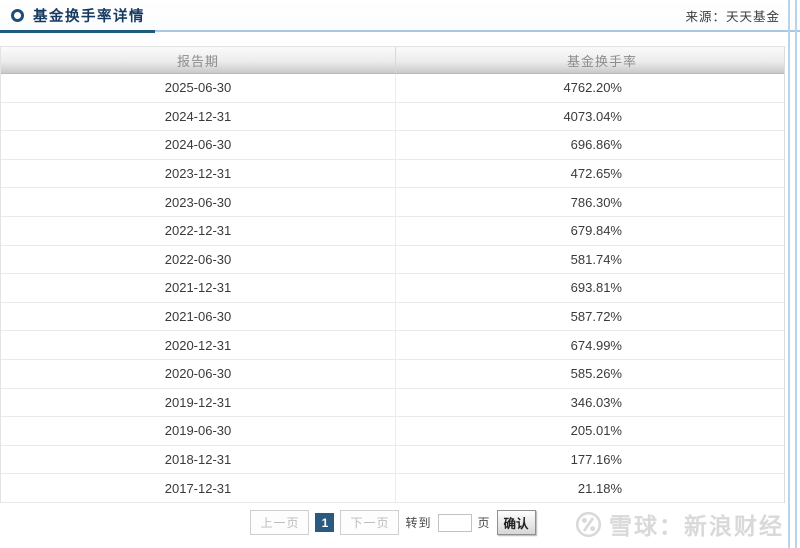  What do you see at coordinates (198, 316) in the screenshot?
I see `report-period-cell: 2021-06-30` at bounding box center [198, 316].